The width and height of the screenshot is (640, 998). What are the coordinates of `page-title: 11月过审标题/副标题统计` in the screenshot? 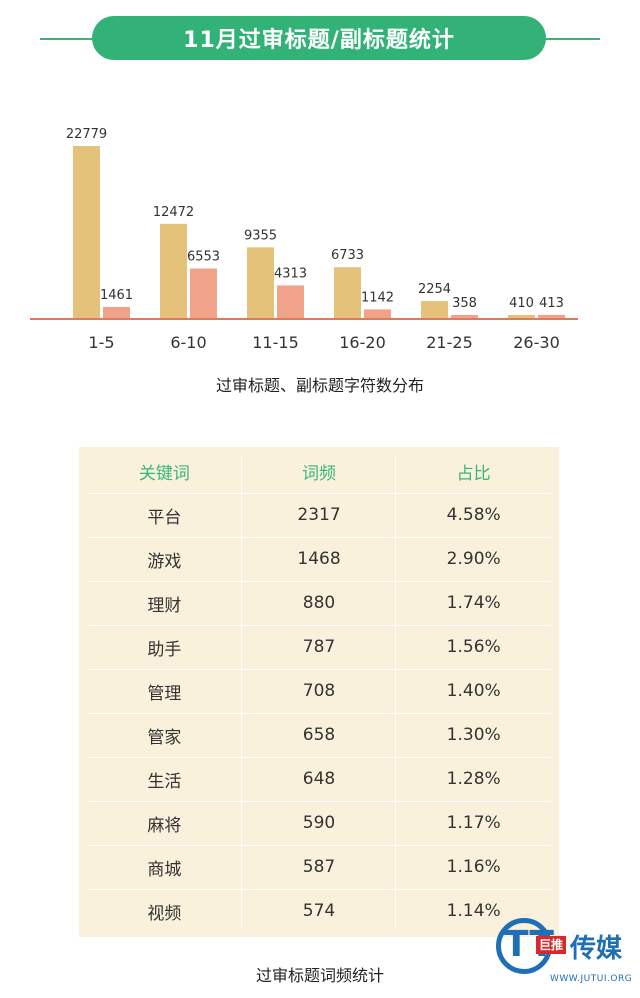 It's located at (319, 38).